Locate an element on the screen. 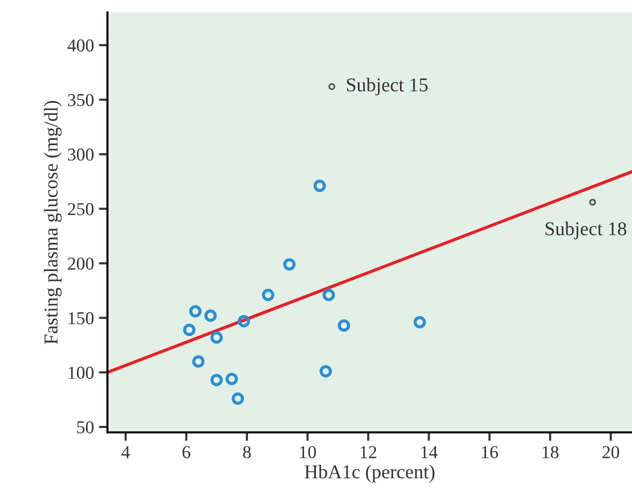  y-tick-label: 50 is located at coordinates (85, 427).